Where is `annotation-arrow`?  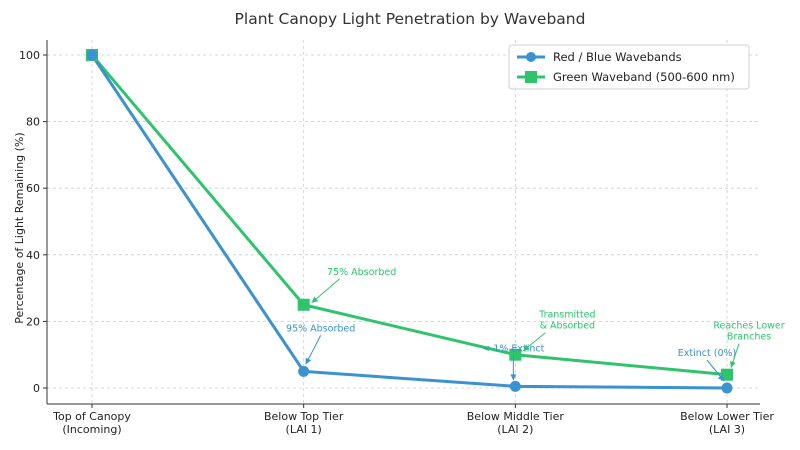
annotation-arrow is located at coordinates (325, 291).